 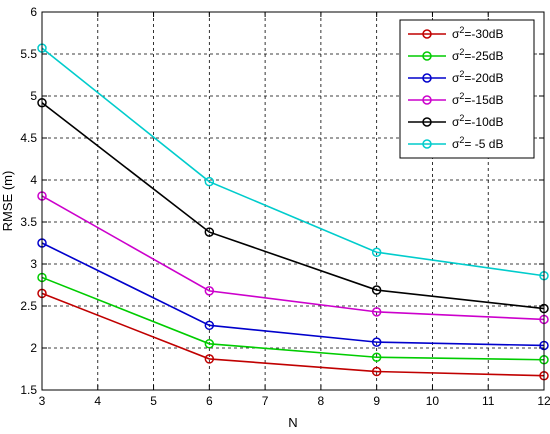 I want to click on y-tick-label: 5, so click(x=33, y=96).